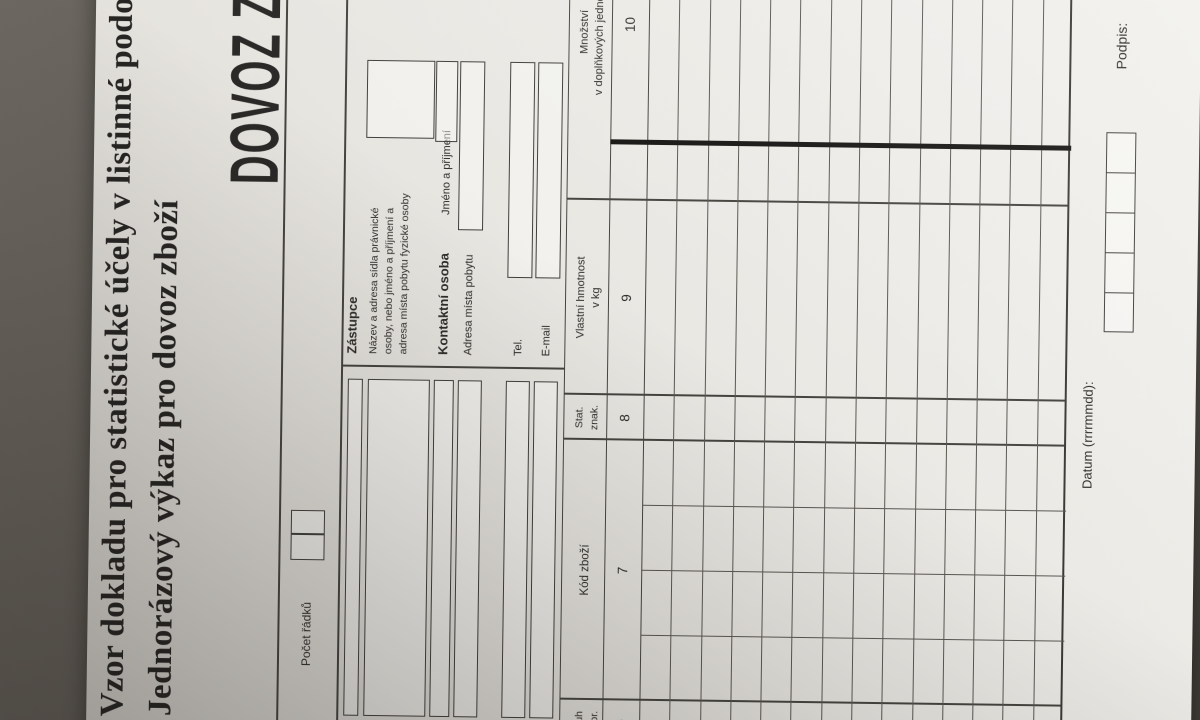  What do you see at coordinates (306, 634) in the screenshot?
I see `pocet-radku-label: Počet řádků` at bounding box center [306, 634].